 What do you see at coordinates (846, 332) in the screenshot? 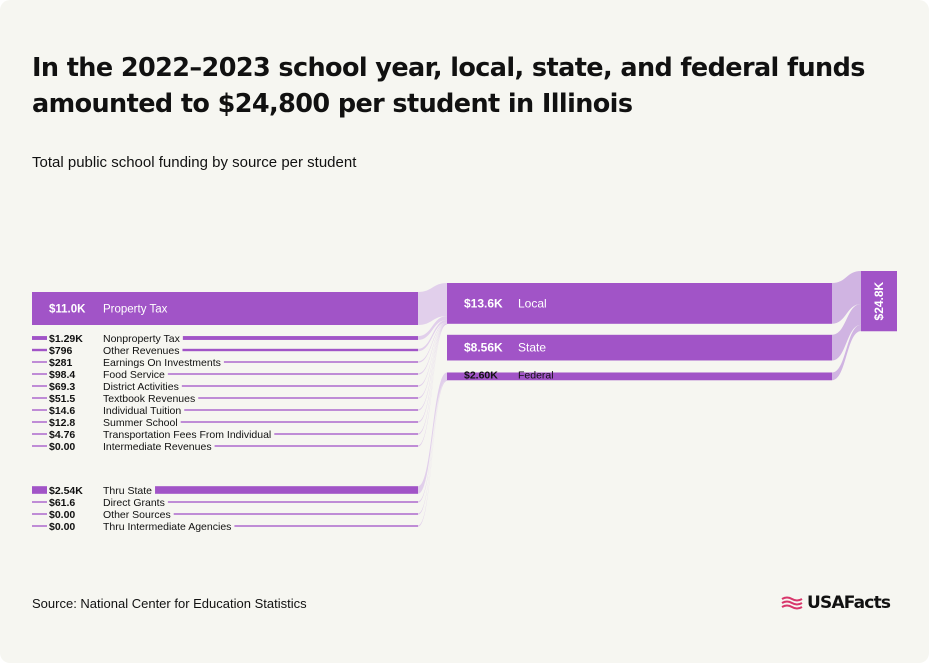
I see `link-state-to-total` at bounding box center [846, 332].